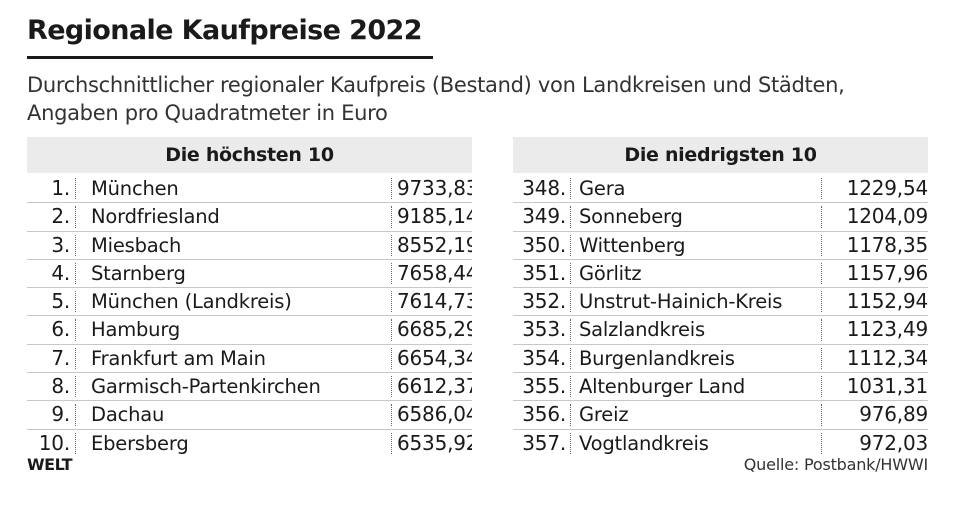 Image resolution: width=958 pixels, height=516 pixels. Describe the element at coordinates (54, 442) in the screenshot. I see `rank-cell: 10.` at that location.